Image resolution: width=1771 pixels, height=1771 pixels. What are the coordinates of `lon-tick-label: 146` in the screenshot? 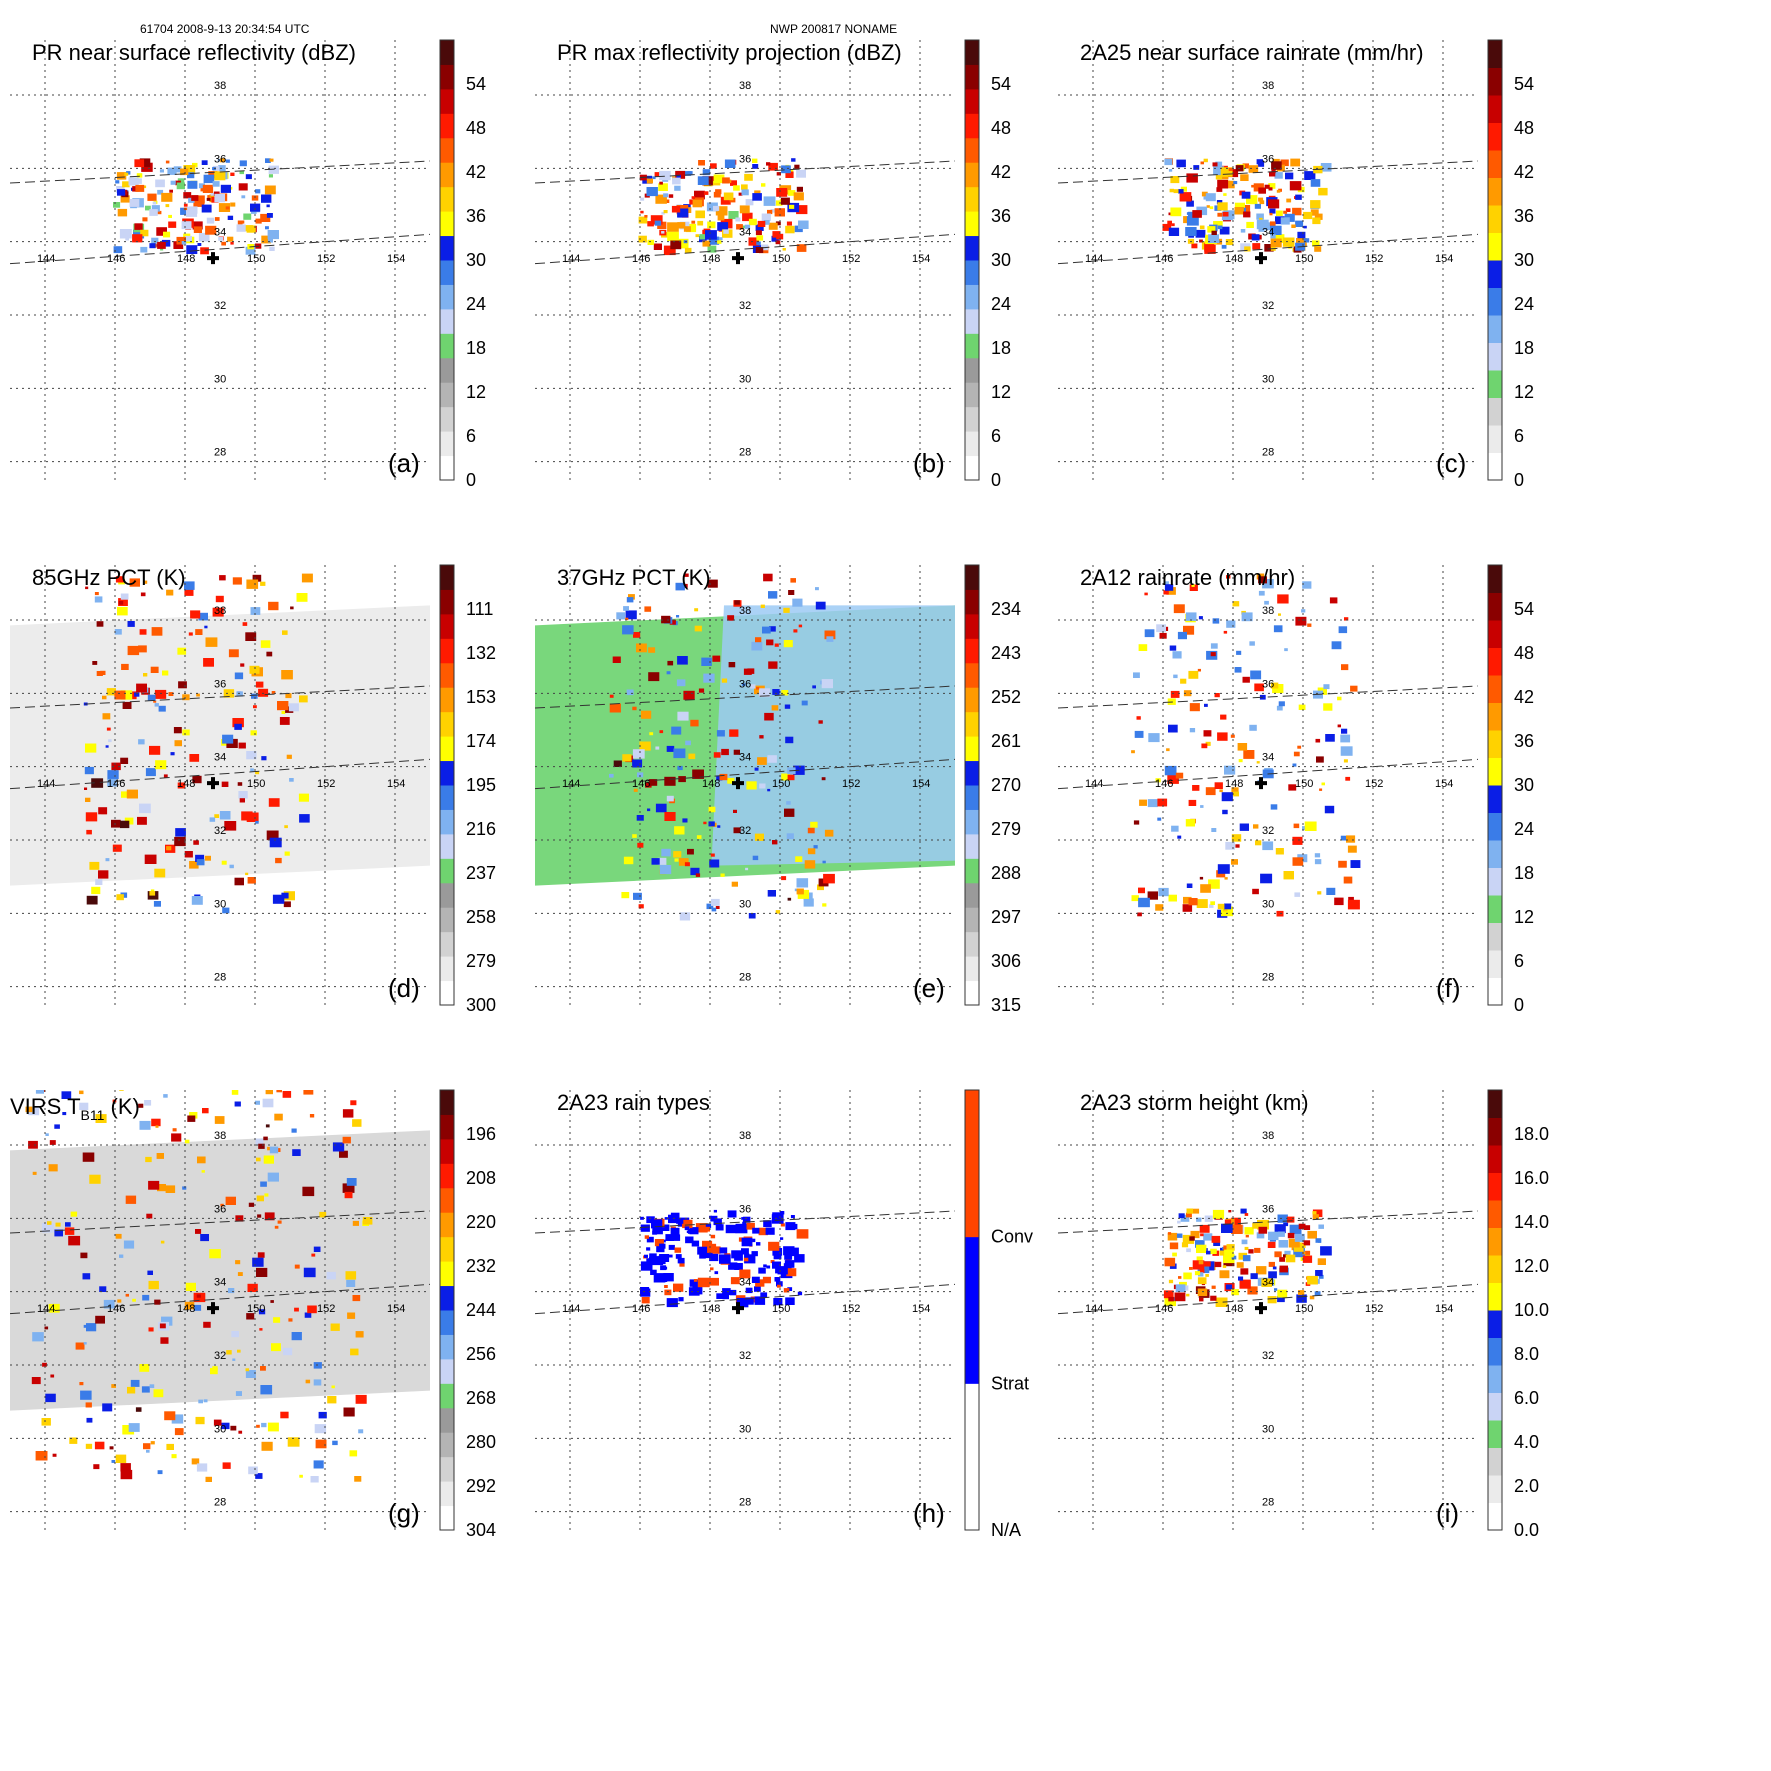 It's located at (116, 784).